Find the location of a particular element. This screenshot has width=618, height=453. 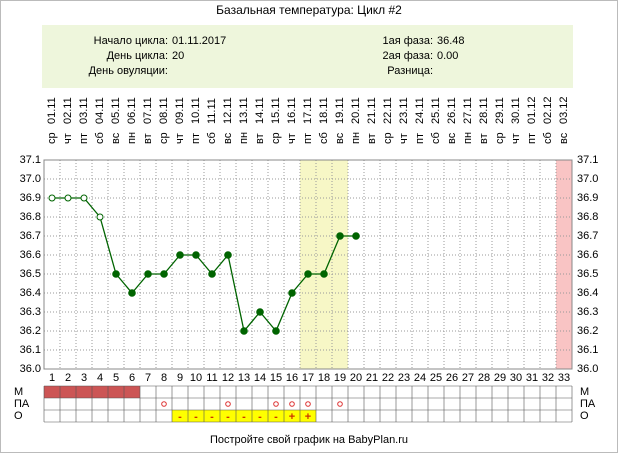

y-tick-label-right: 36.3 is located at coordinates (587, 312).